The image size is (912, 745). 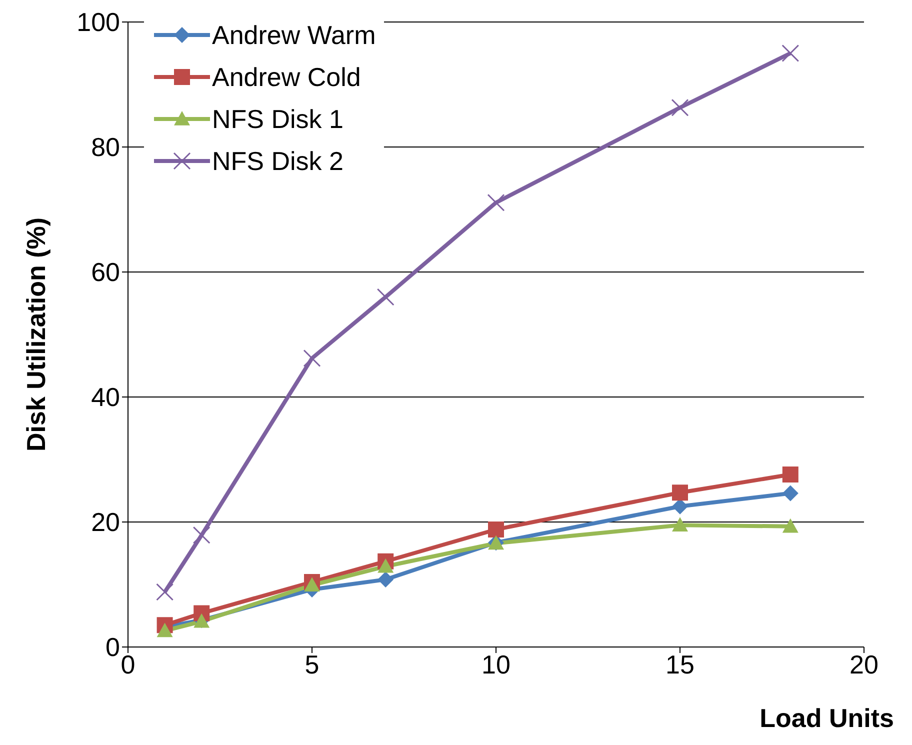 I want to click on y-tick-label: 60, so click(x=105, y=272).